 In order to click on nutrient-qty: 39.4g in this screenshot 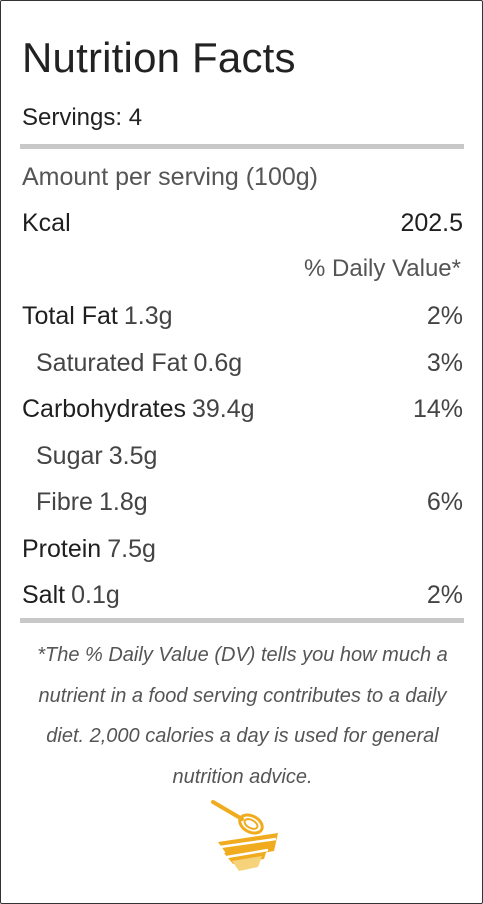, I will do `click(223, 408)`.